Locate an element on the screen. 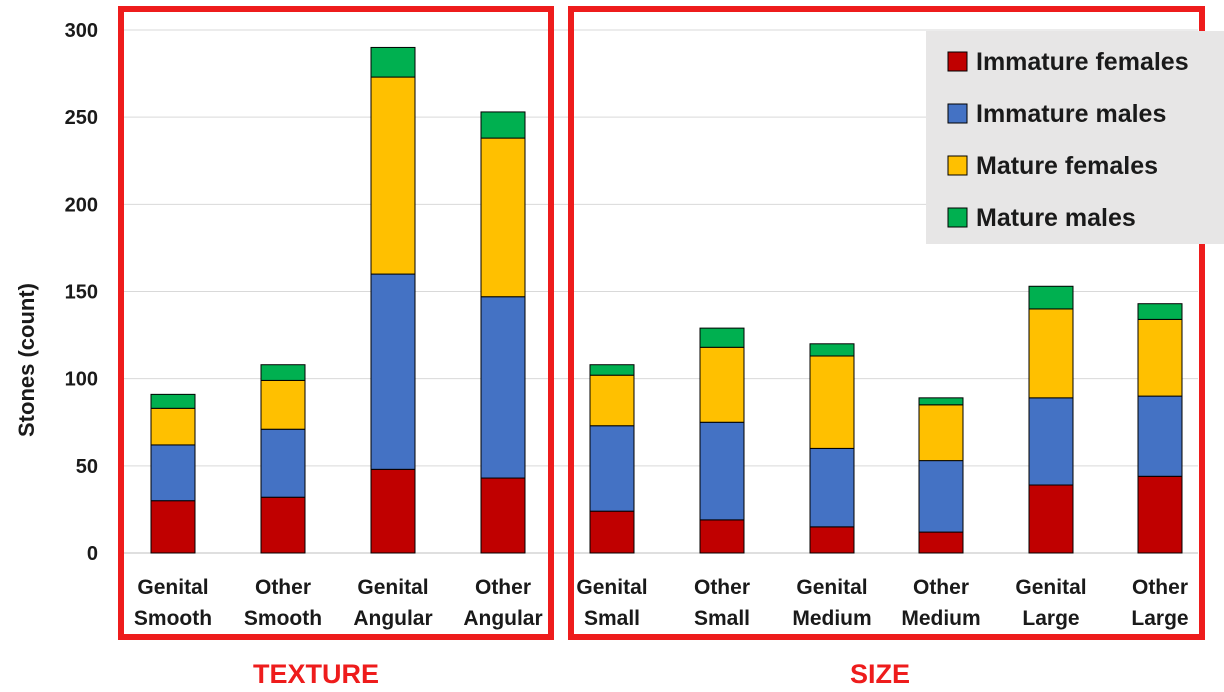  y-tick-label: 250 is located at coordinates (81, 118).